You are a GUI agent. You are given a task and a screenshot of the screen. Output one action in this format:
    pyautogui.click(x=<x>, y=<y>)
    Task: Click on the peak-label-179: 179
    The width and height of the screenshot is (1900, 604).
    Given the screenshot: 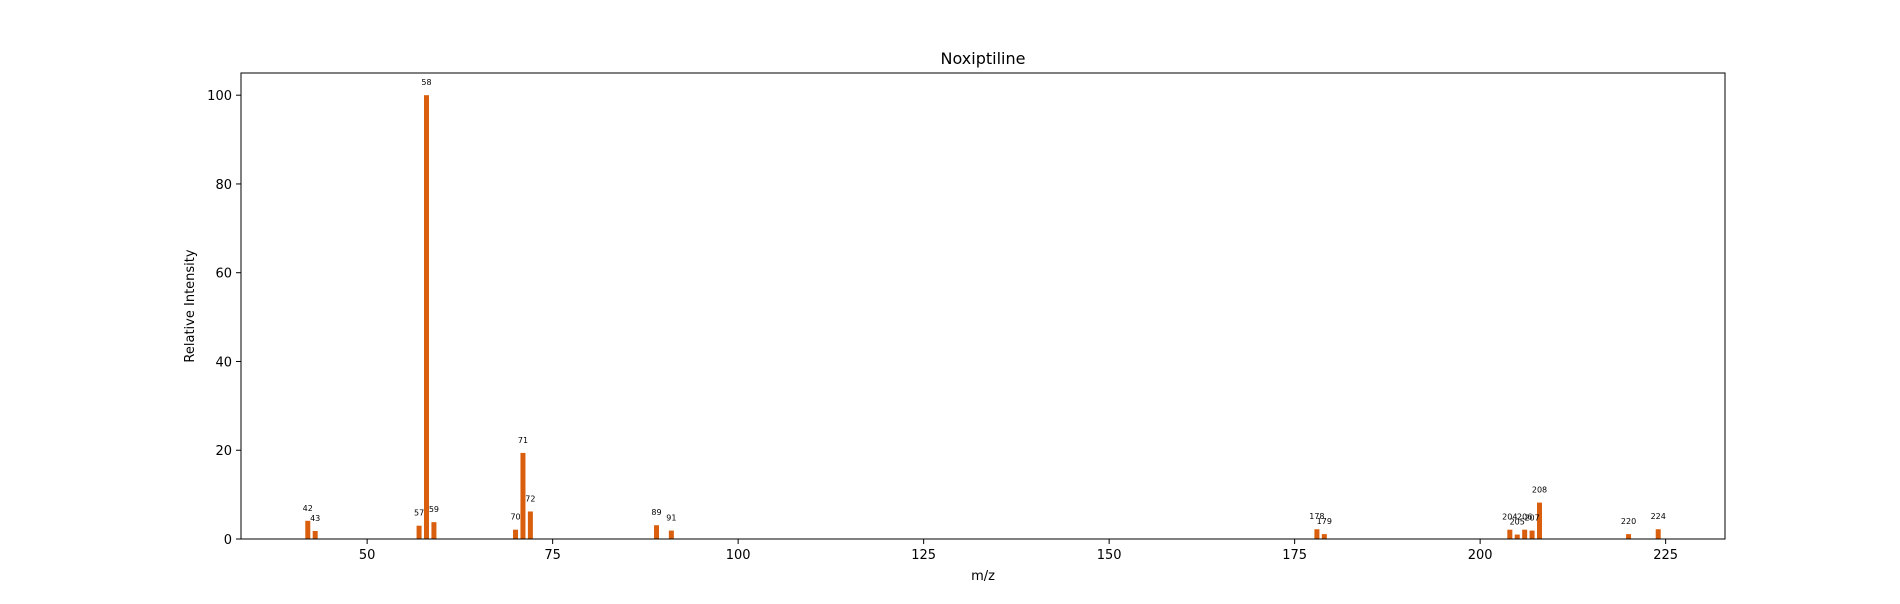 What is the action you would take?
    pyautogui.click(x=1324, y=521)
    